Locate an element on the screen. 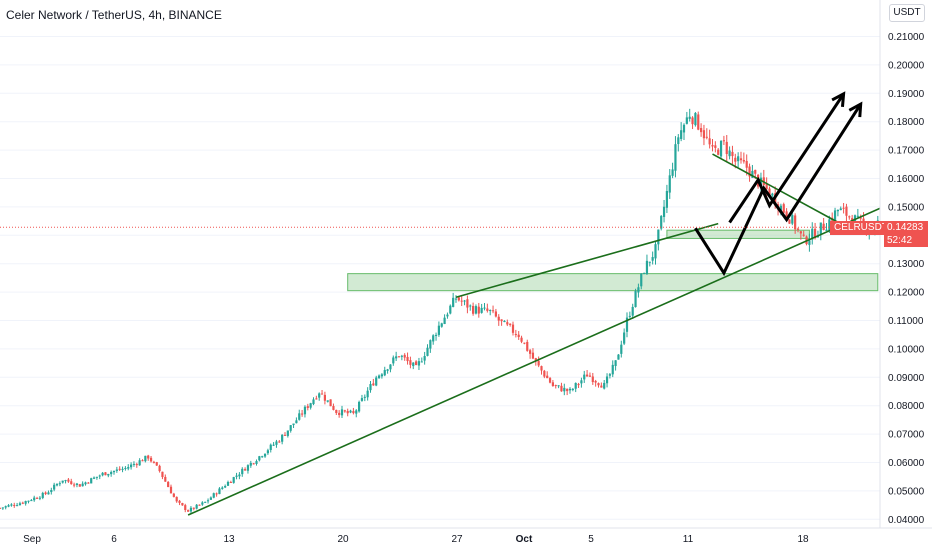 The width and height of the screenshot is (932, 550). y-tick-label: 0.05000 is located at coordinates (906, 491).